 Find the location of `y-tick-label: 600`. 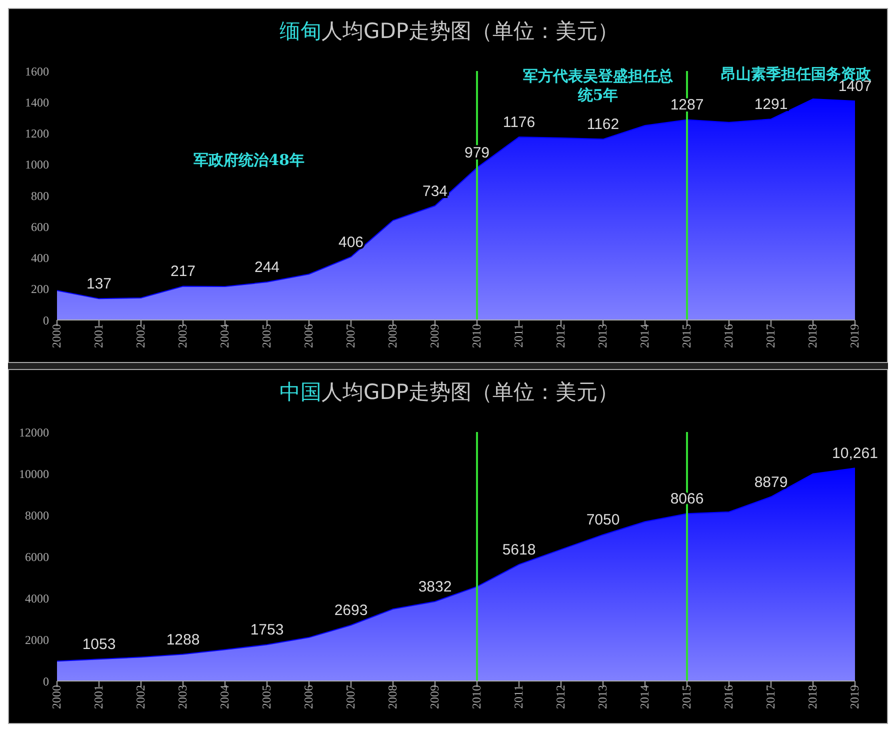

y-tick-label: 600 is located at coordinates (40, 227).